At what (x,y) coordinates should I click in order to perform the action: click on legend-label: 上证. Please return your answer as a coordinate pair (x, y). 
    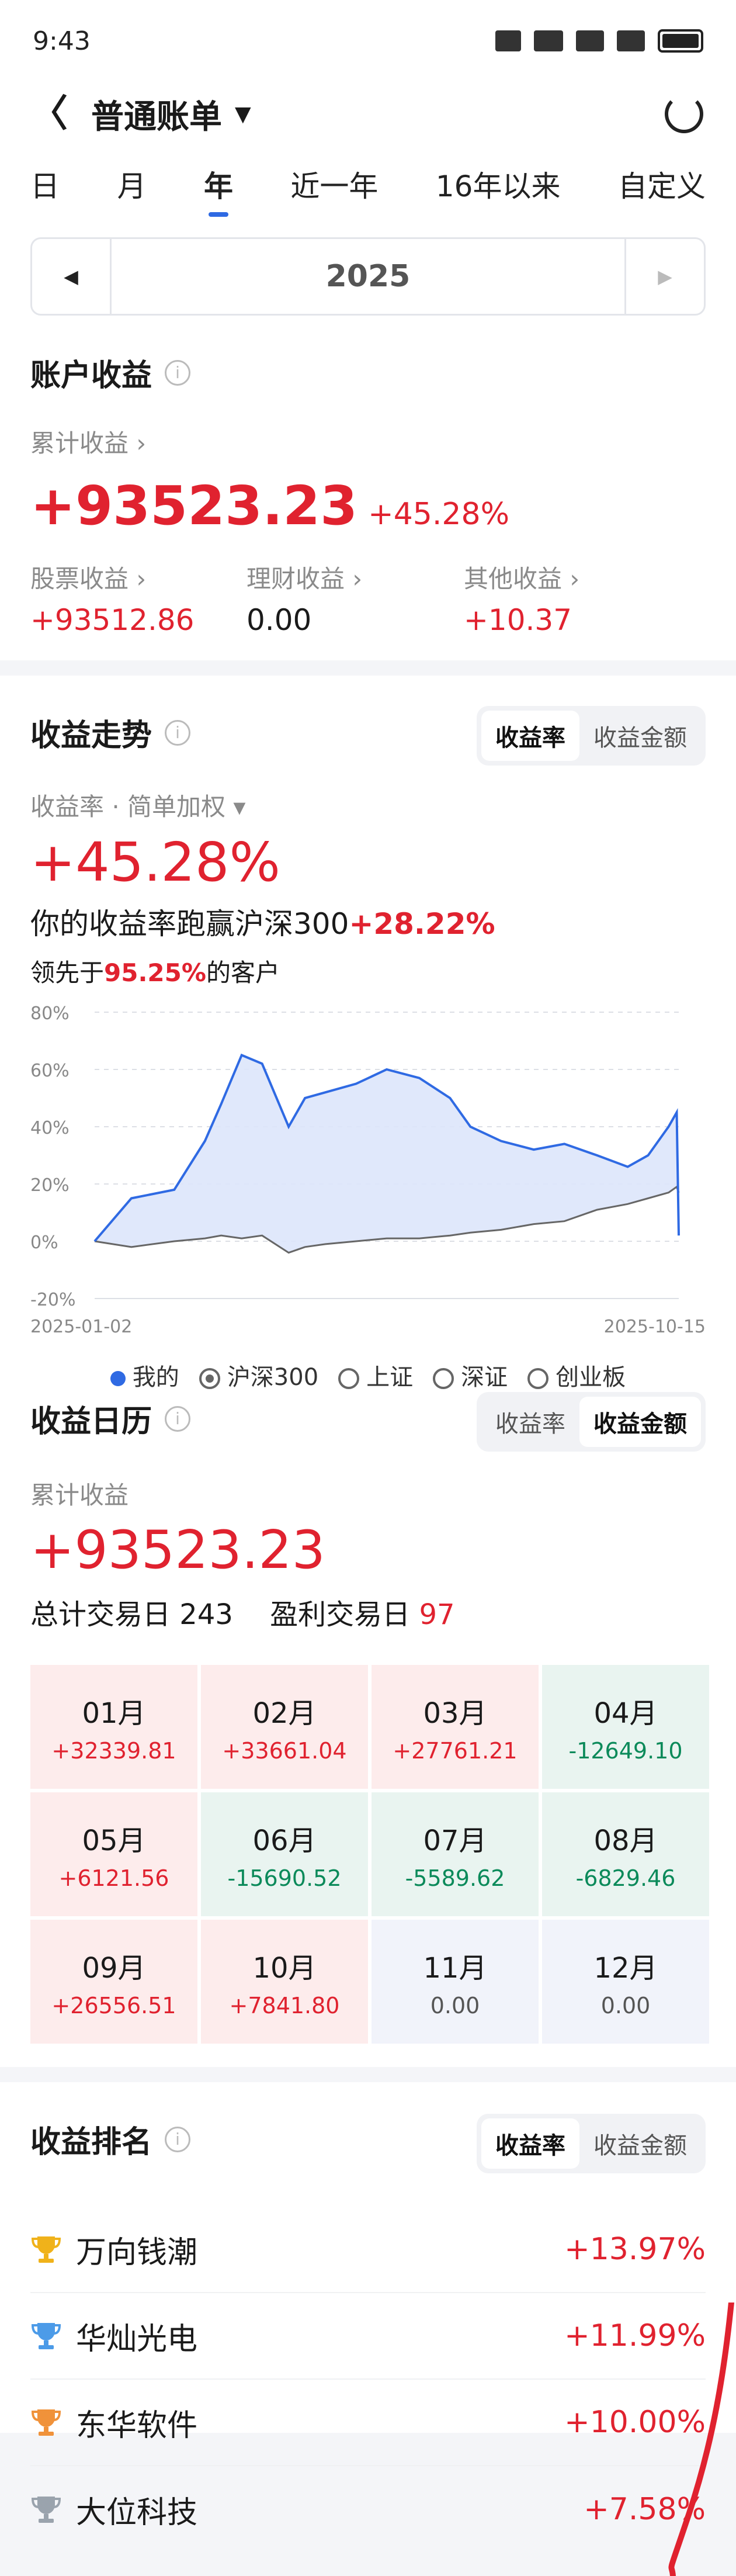
    Looking at the image, I should click on (390, 1377).